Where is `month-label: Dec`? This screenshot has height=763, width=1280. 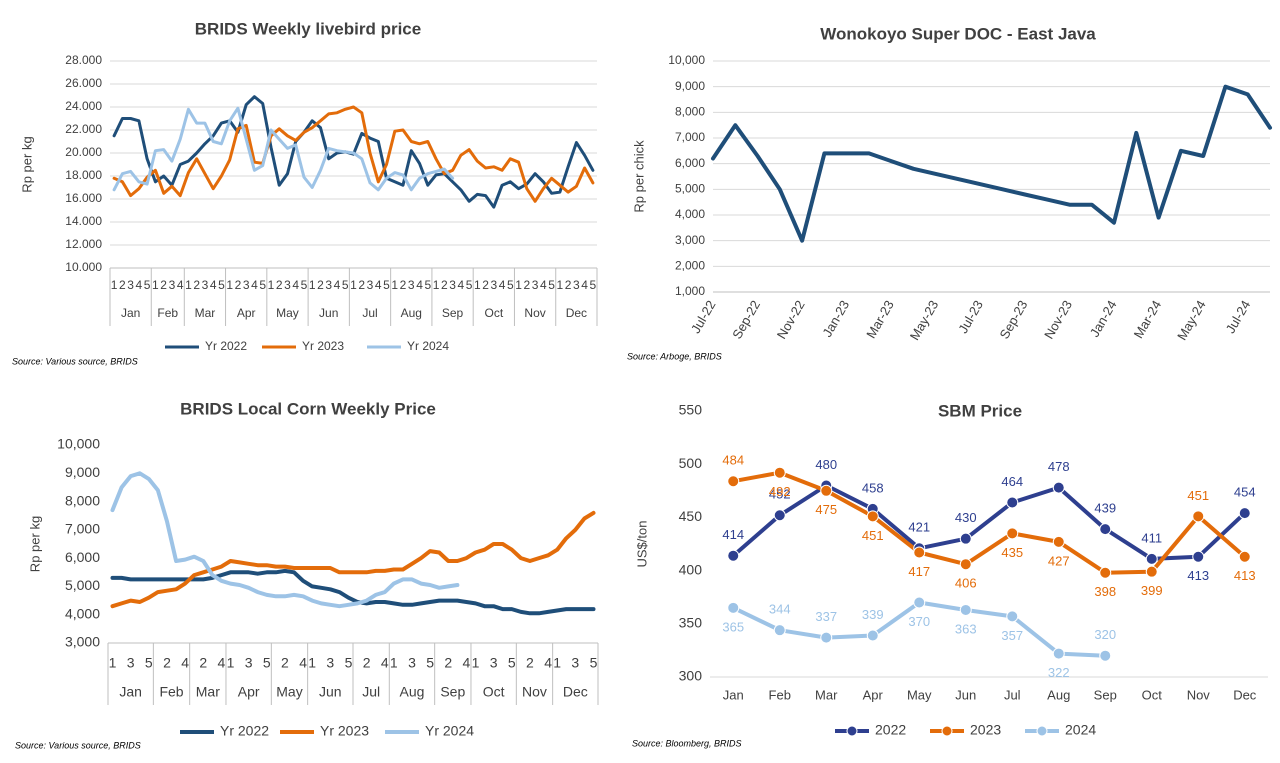 month-label: Dec is located at coordinates (576, 313).